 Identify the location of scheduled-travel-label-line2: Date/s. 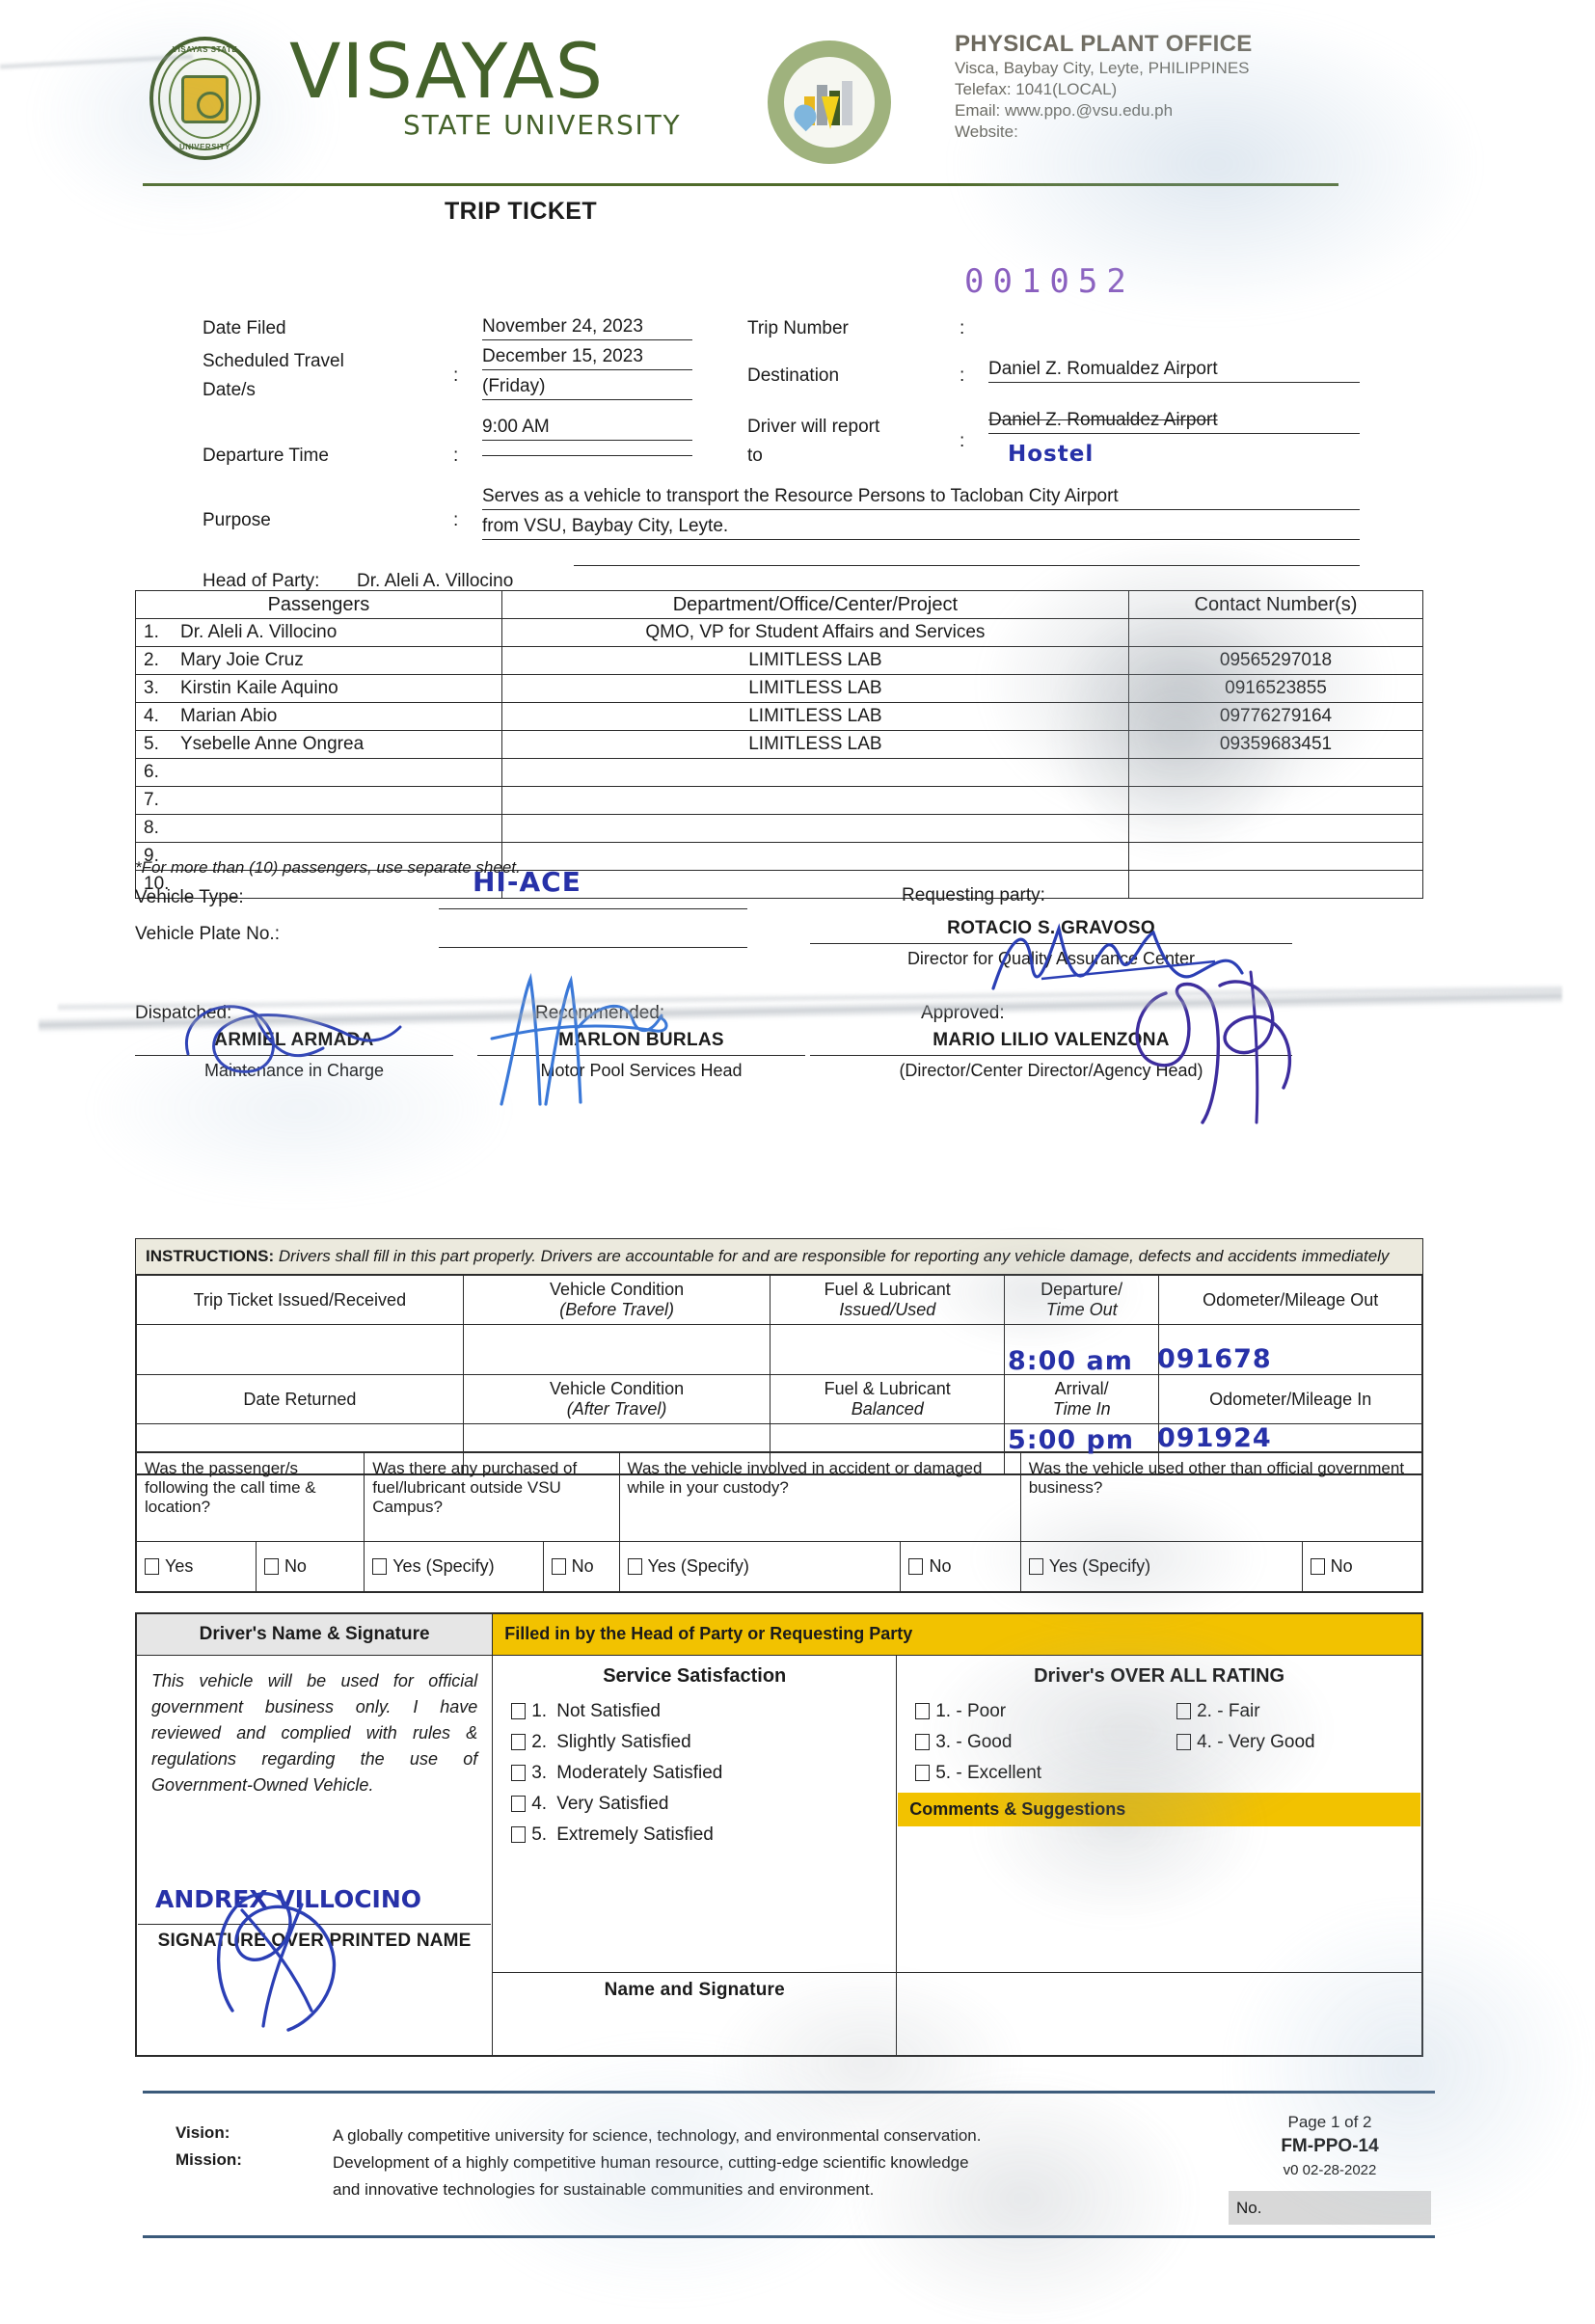
(229, 390).